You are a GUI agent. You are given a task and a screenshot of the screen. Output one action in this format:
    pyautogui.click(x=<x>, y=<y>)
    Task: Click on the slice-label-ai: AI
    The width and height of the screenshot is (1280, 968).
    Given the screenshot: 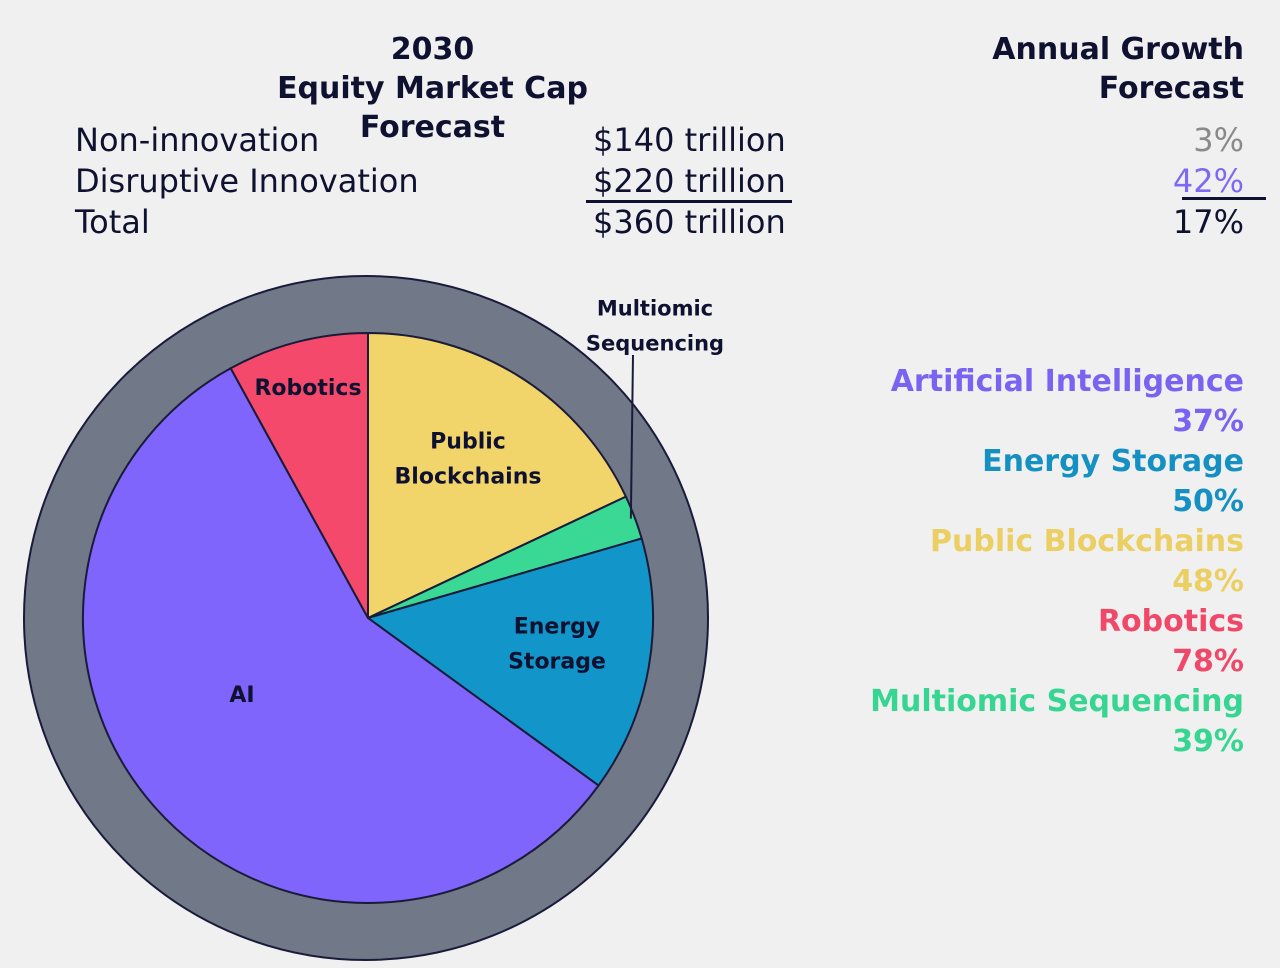 What is the action you would take?
    pyautogui.click(x=241, y=695)
    